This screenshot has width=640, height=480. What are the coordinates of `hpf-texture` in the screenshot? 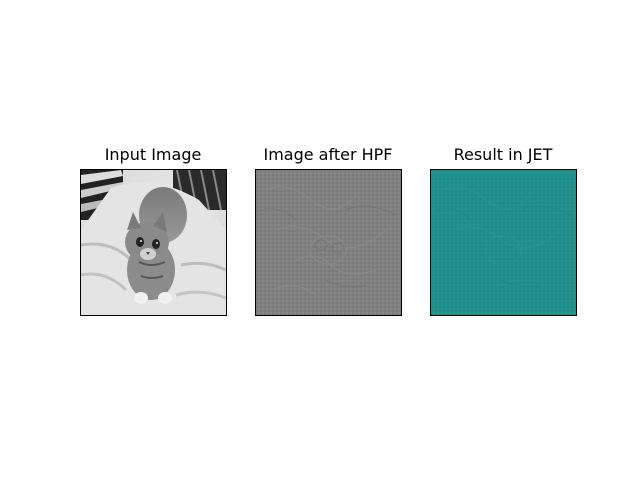 It's located at (328, 242).